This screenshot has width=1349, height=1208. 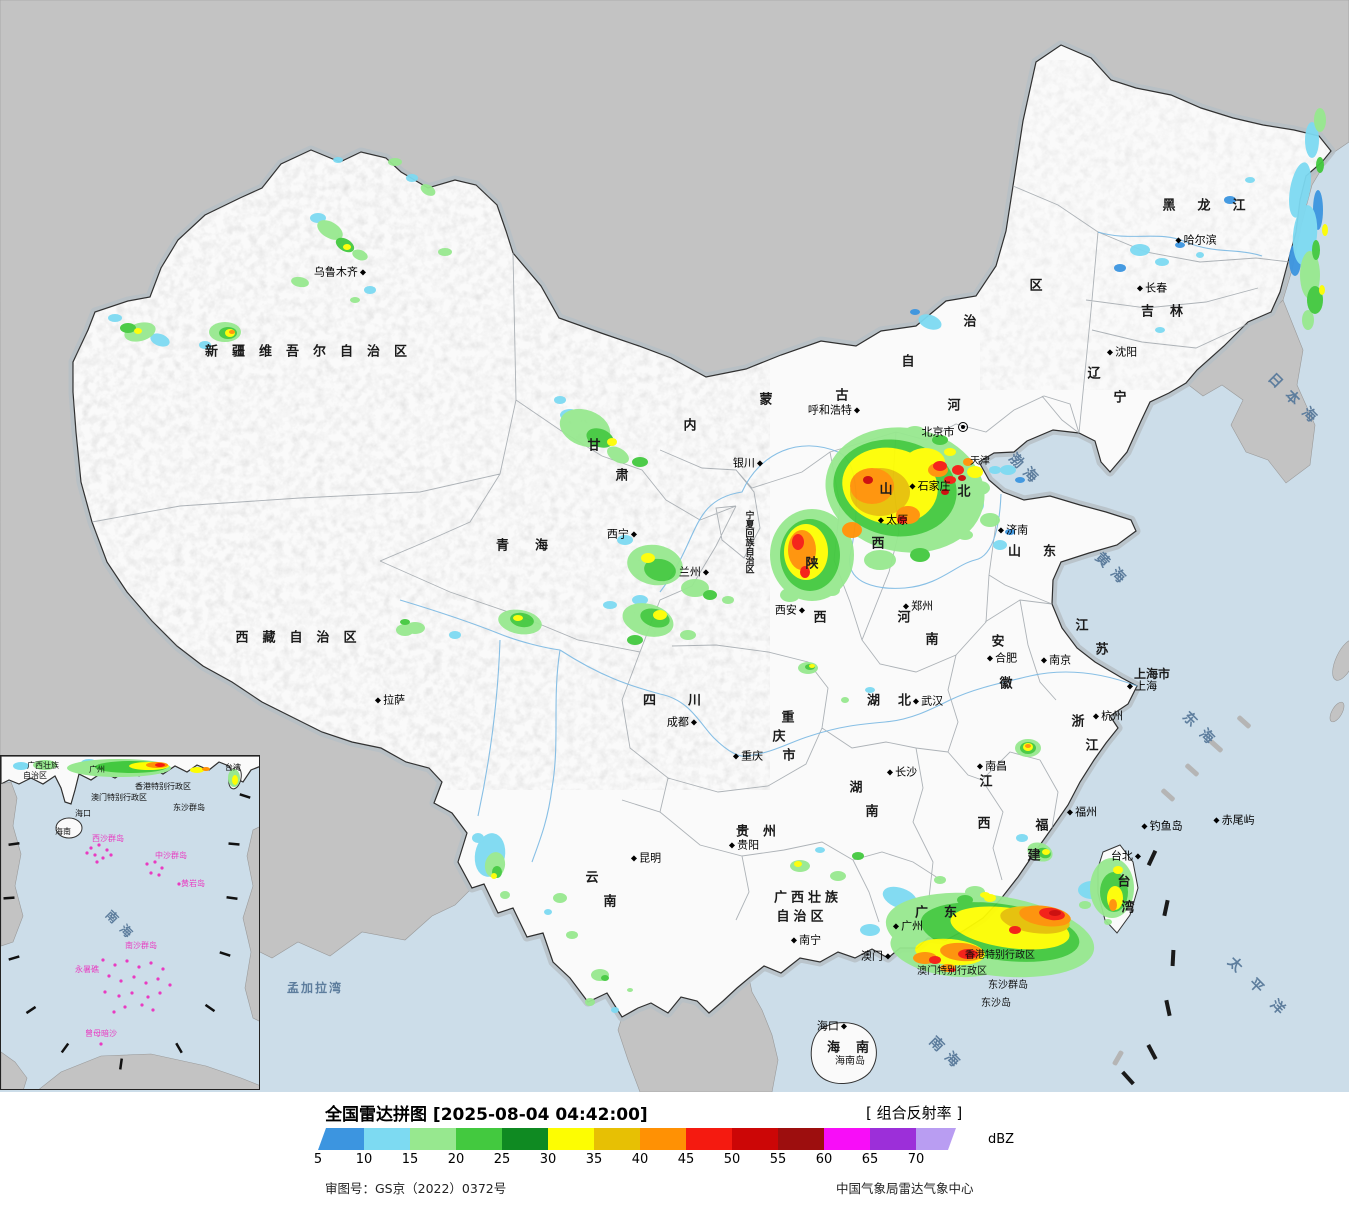 What do you see at coordinates (69, 828) in the screenshot?
I see `inset-hainan` at bounding box center [69, 828].